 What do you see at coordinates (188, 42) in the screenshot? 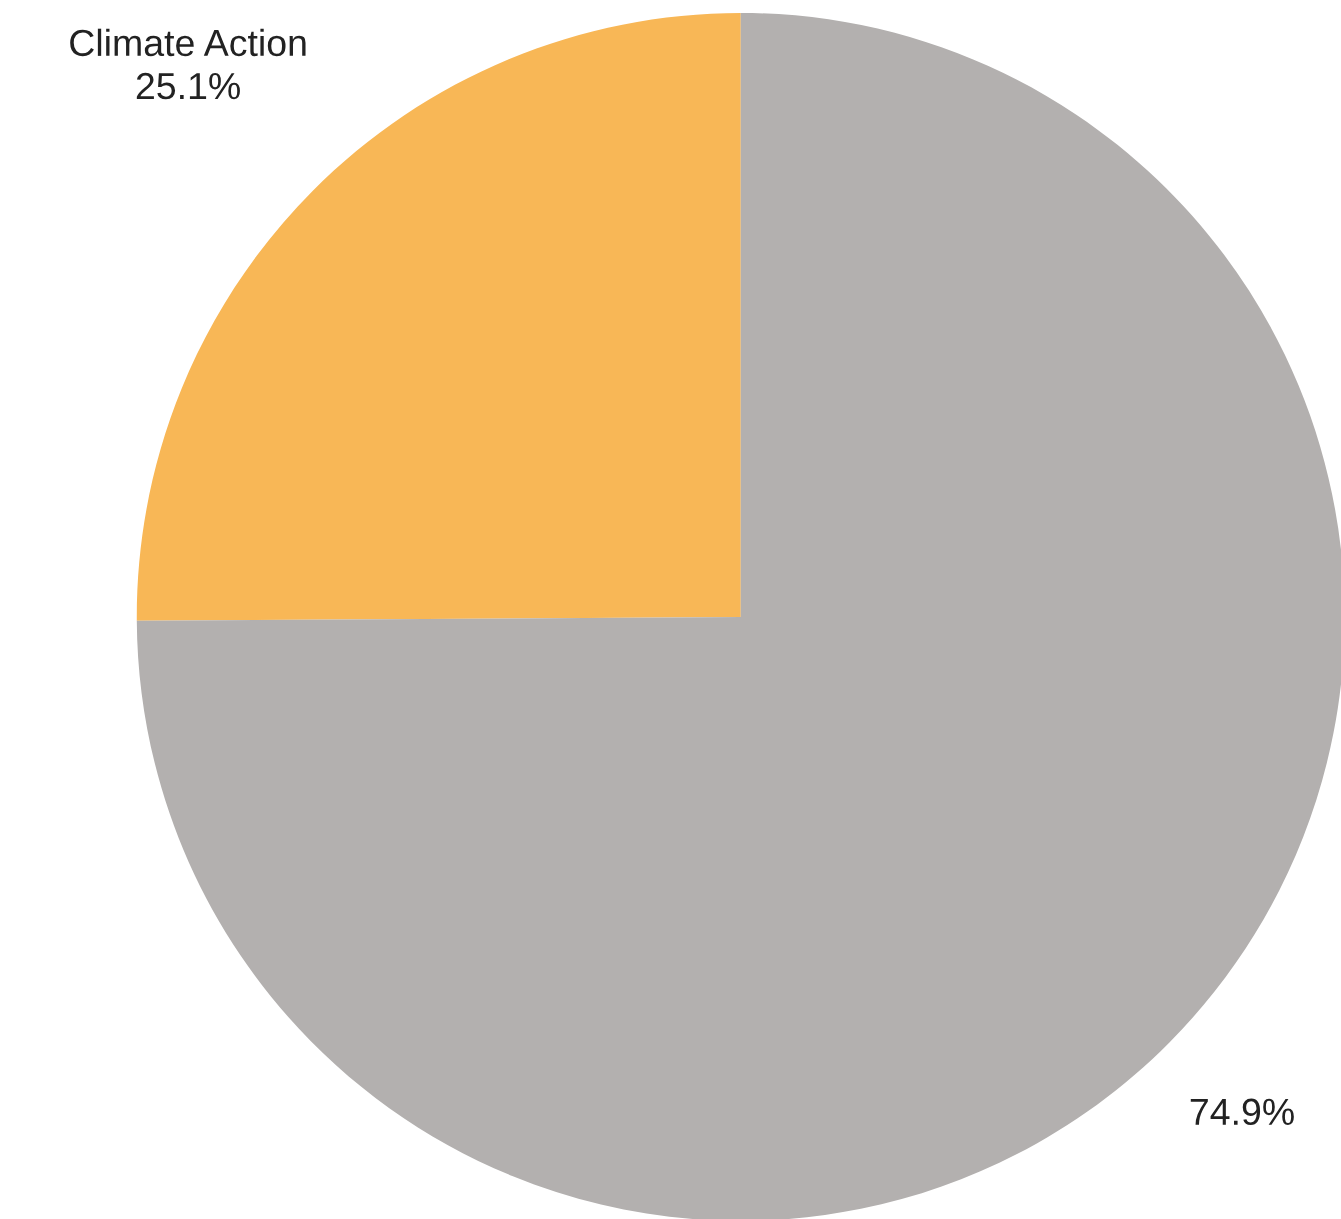
I see `slice-label: Climate Action` at bounding box center [188, 42].